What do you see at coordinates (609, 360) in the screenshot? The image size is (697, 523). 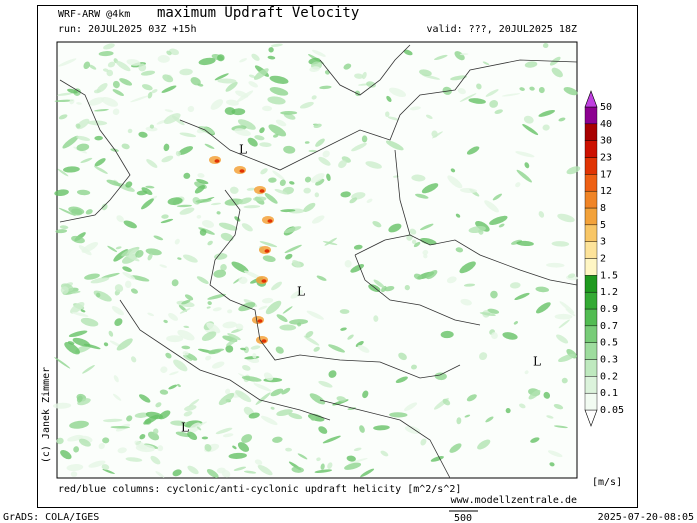 I see `colorbar-label: 0.3` at bounding box center [609, 360].